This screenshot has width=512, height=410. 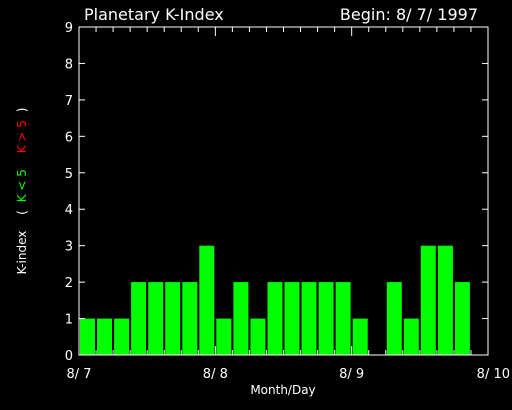 What do you see at coordinates (69, 101) in the screenshot?
I see `y-tick-label-7: 7` at bounding box center [69, 101].